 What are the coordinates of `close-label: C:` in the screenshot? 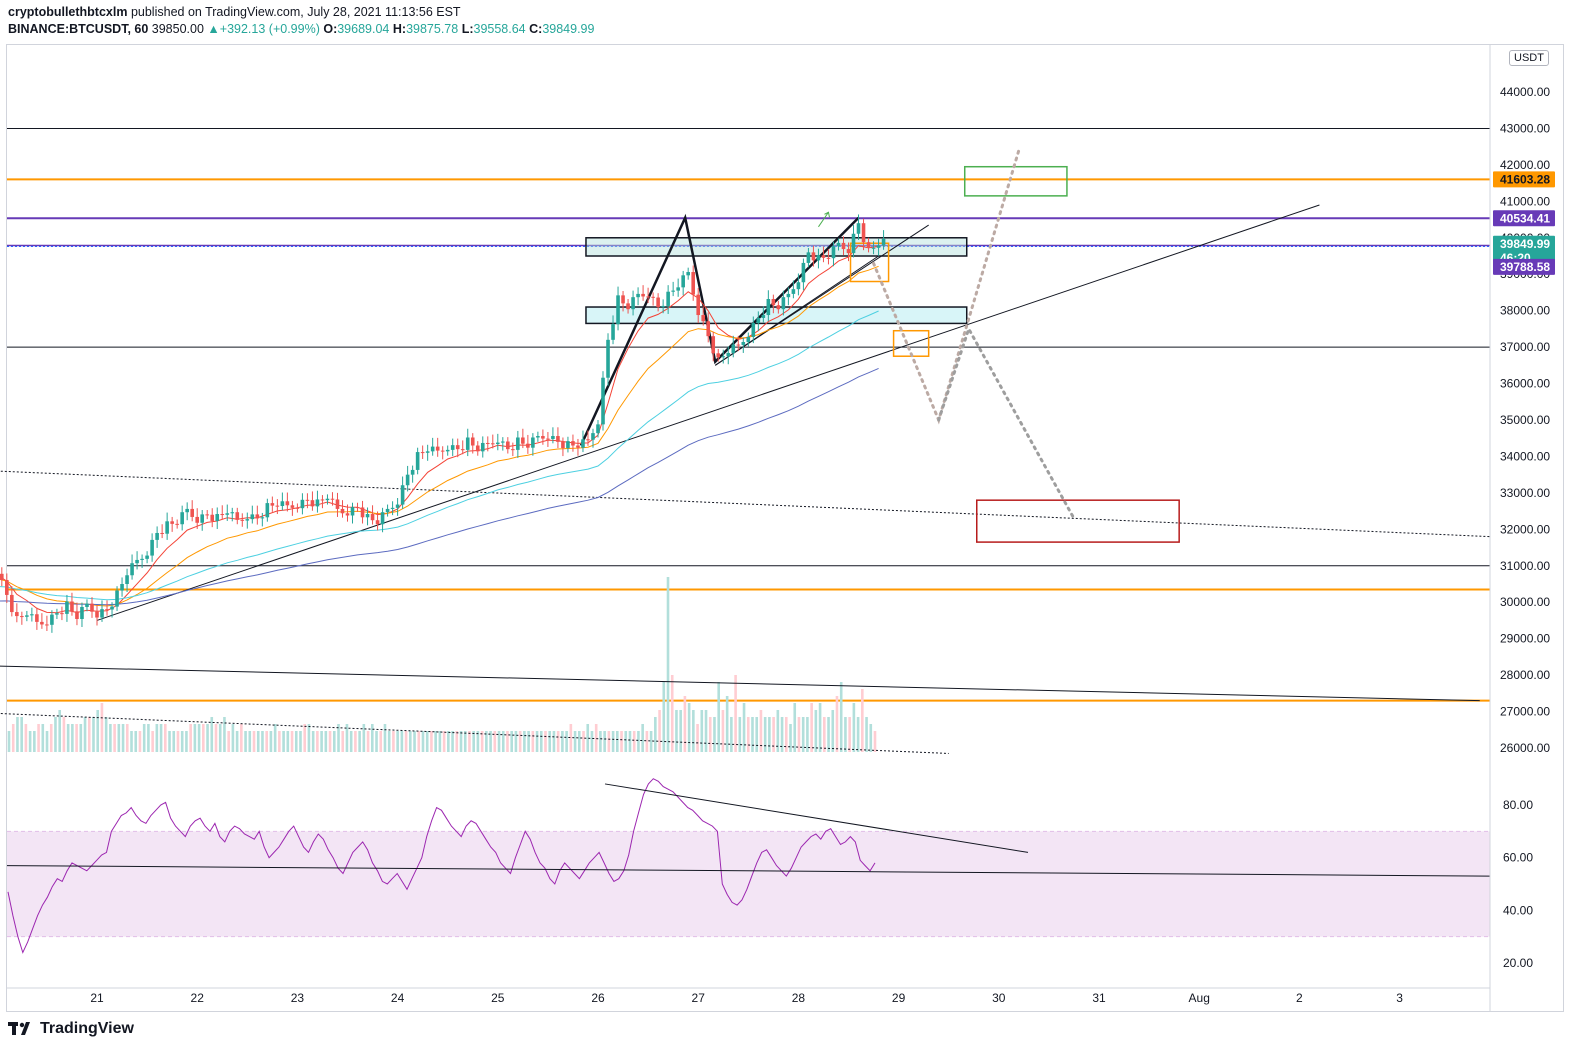 It's located at (536, 29).